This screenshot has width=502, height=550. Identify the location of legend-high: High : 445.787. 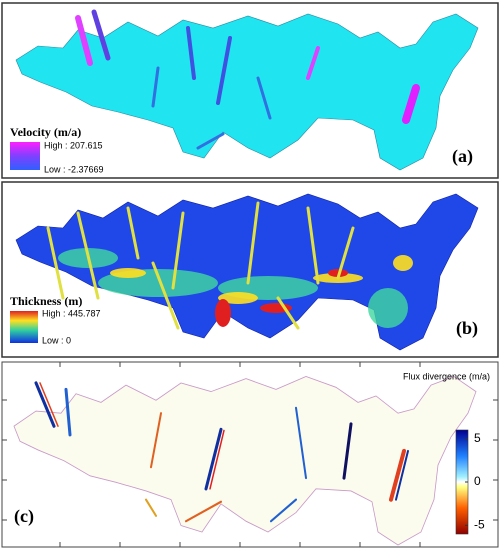
(71, 313).